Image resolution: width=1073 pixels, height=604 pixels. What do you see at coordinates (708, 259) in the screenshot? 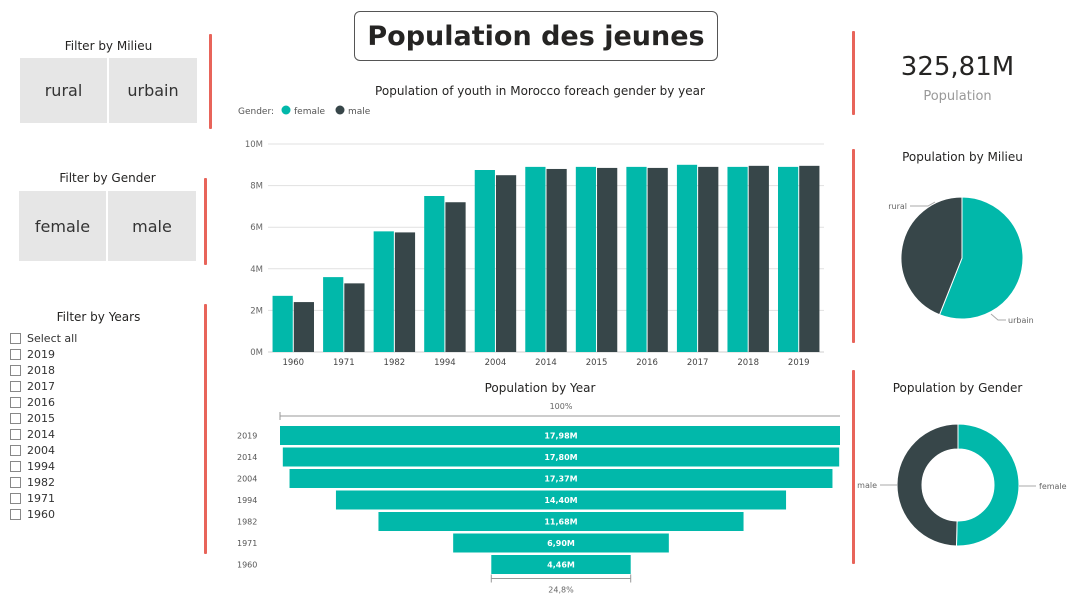
I see `bar-male-2017` at bounding box center [708, 259].